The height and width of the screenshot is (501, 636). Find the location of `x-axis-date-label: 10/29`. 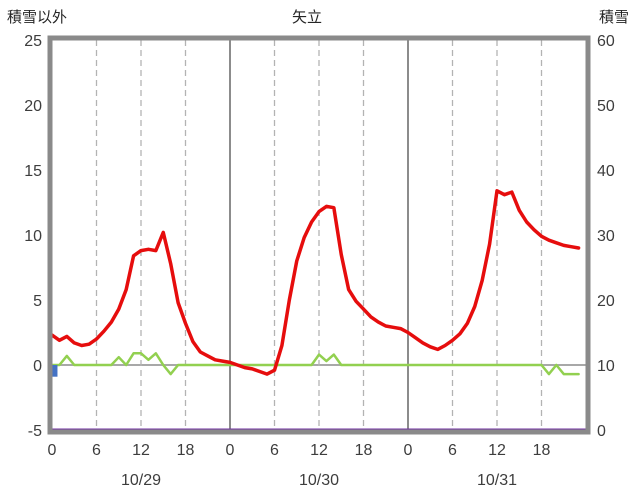

x-axis-date-label: 10/29 is located at coordinates (141, 480).